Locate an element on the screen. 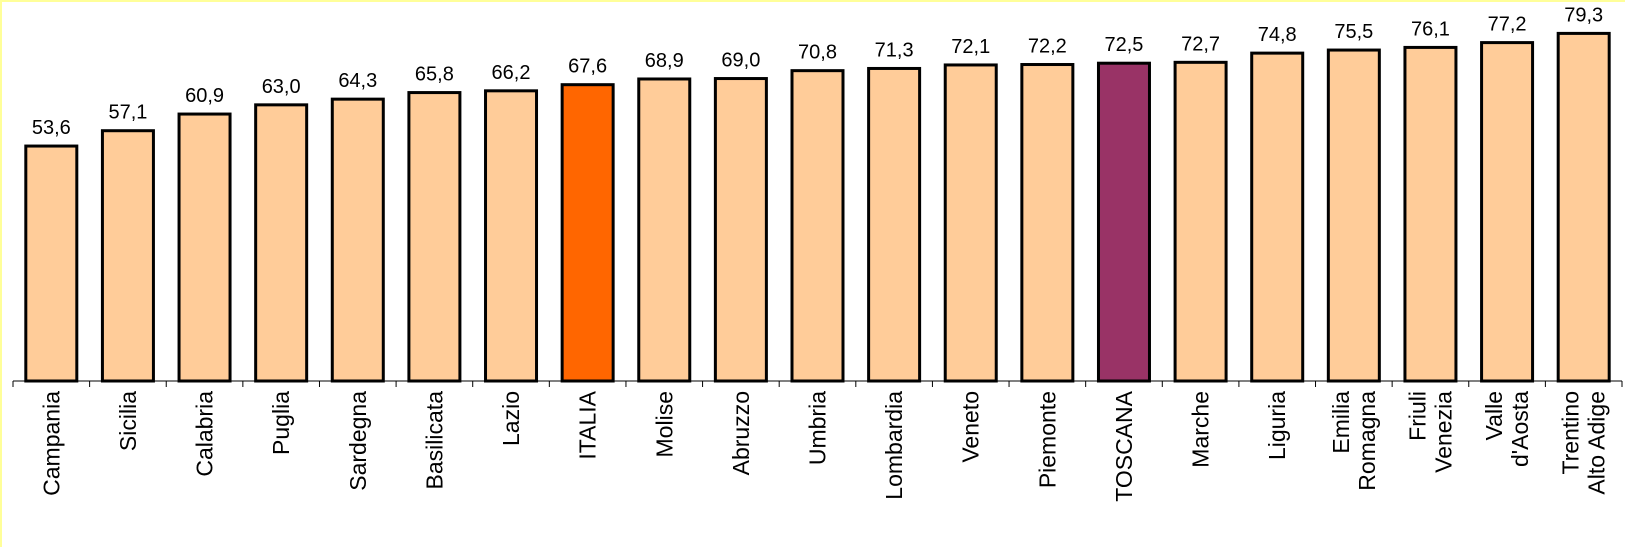 The image size is (1625, 547). value-label-marche: 72,7 is located at coordinates (1200, 44).